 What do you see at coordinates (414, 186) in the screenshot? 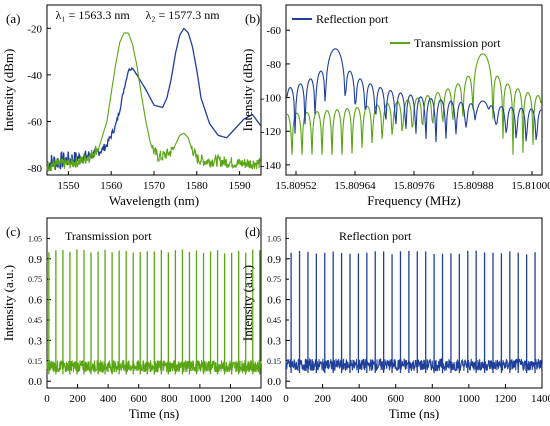
I see `x-tick-label: 15.80976` at bounding box center [414, 186].